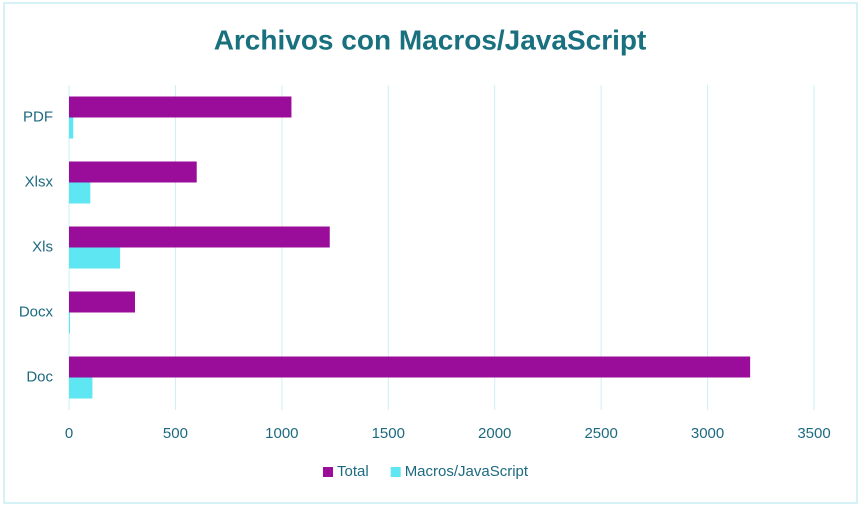 The height and width of the screenshot is (517, 863). I want to click on x-tick-label: 0, so click(69, 433).